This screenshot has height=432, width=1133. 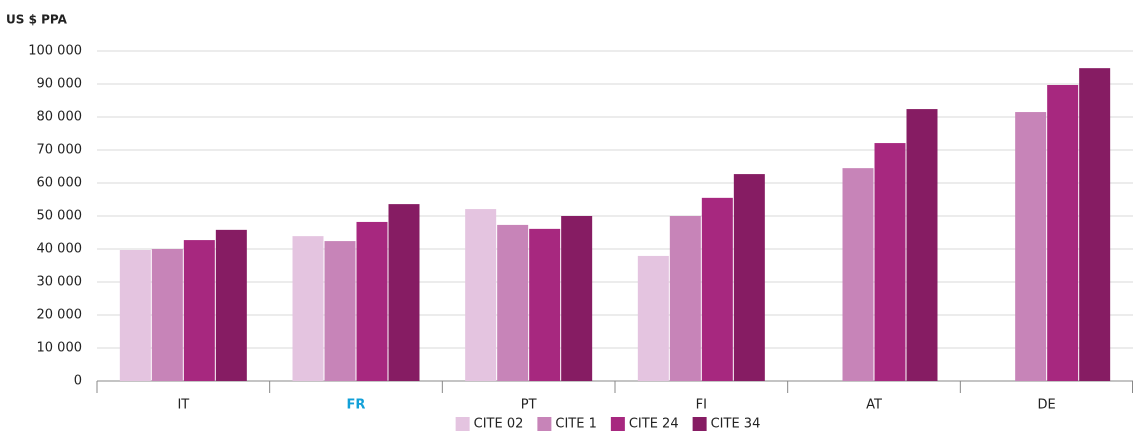 I want to click on x-tick-label: PT, so click(x=529, y=405).